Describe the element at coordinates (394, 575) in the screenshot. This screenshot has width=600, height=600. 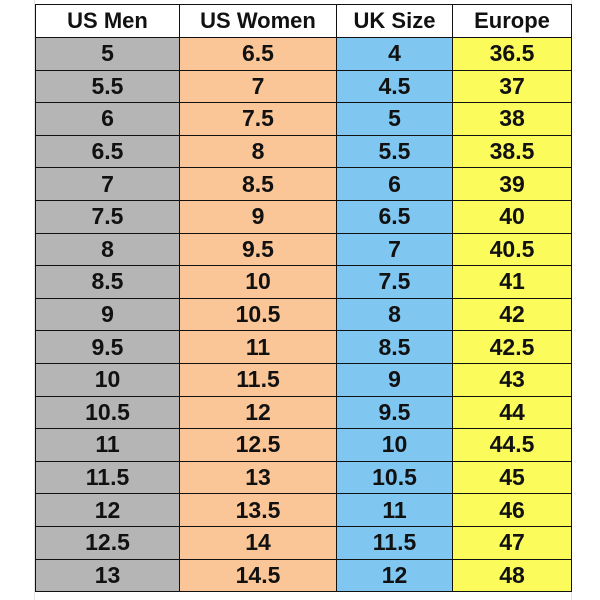
I see `cell-uk-size: 12` at that location.